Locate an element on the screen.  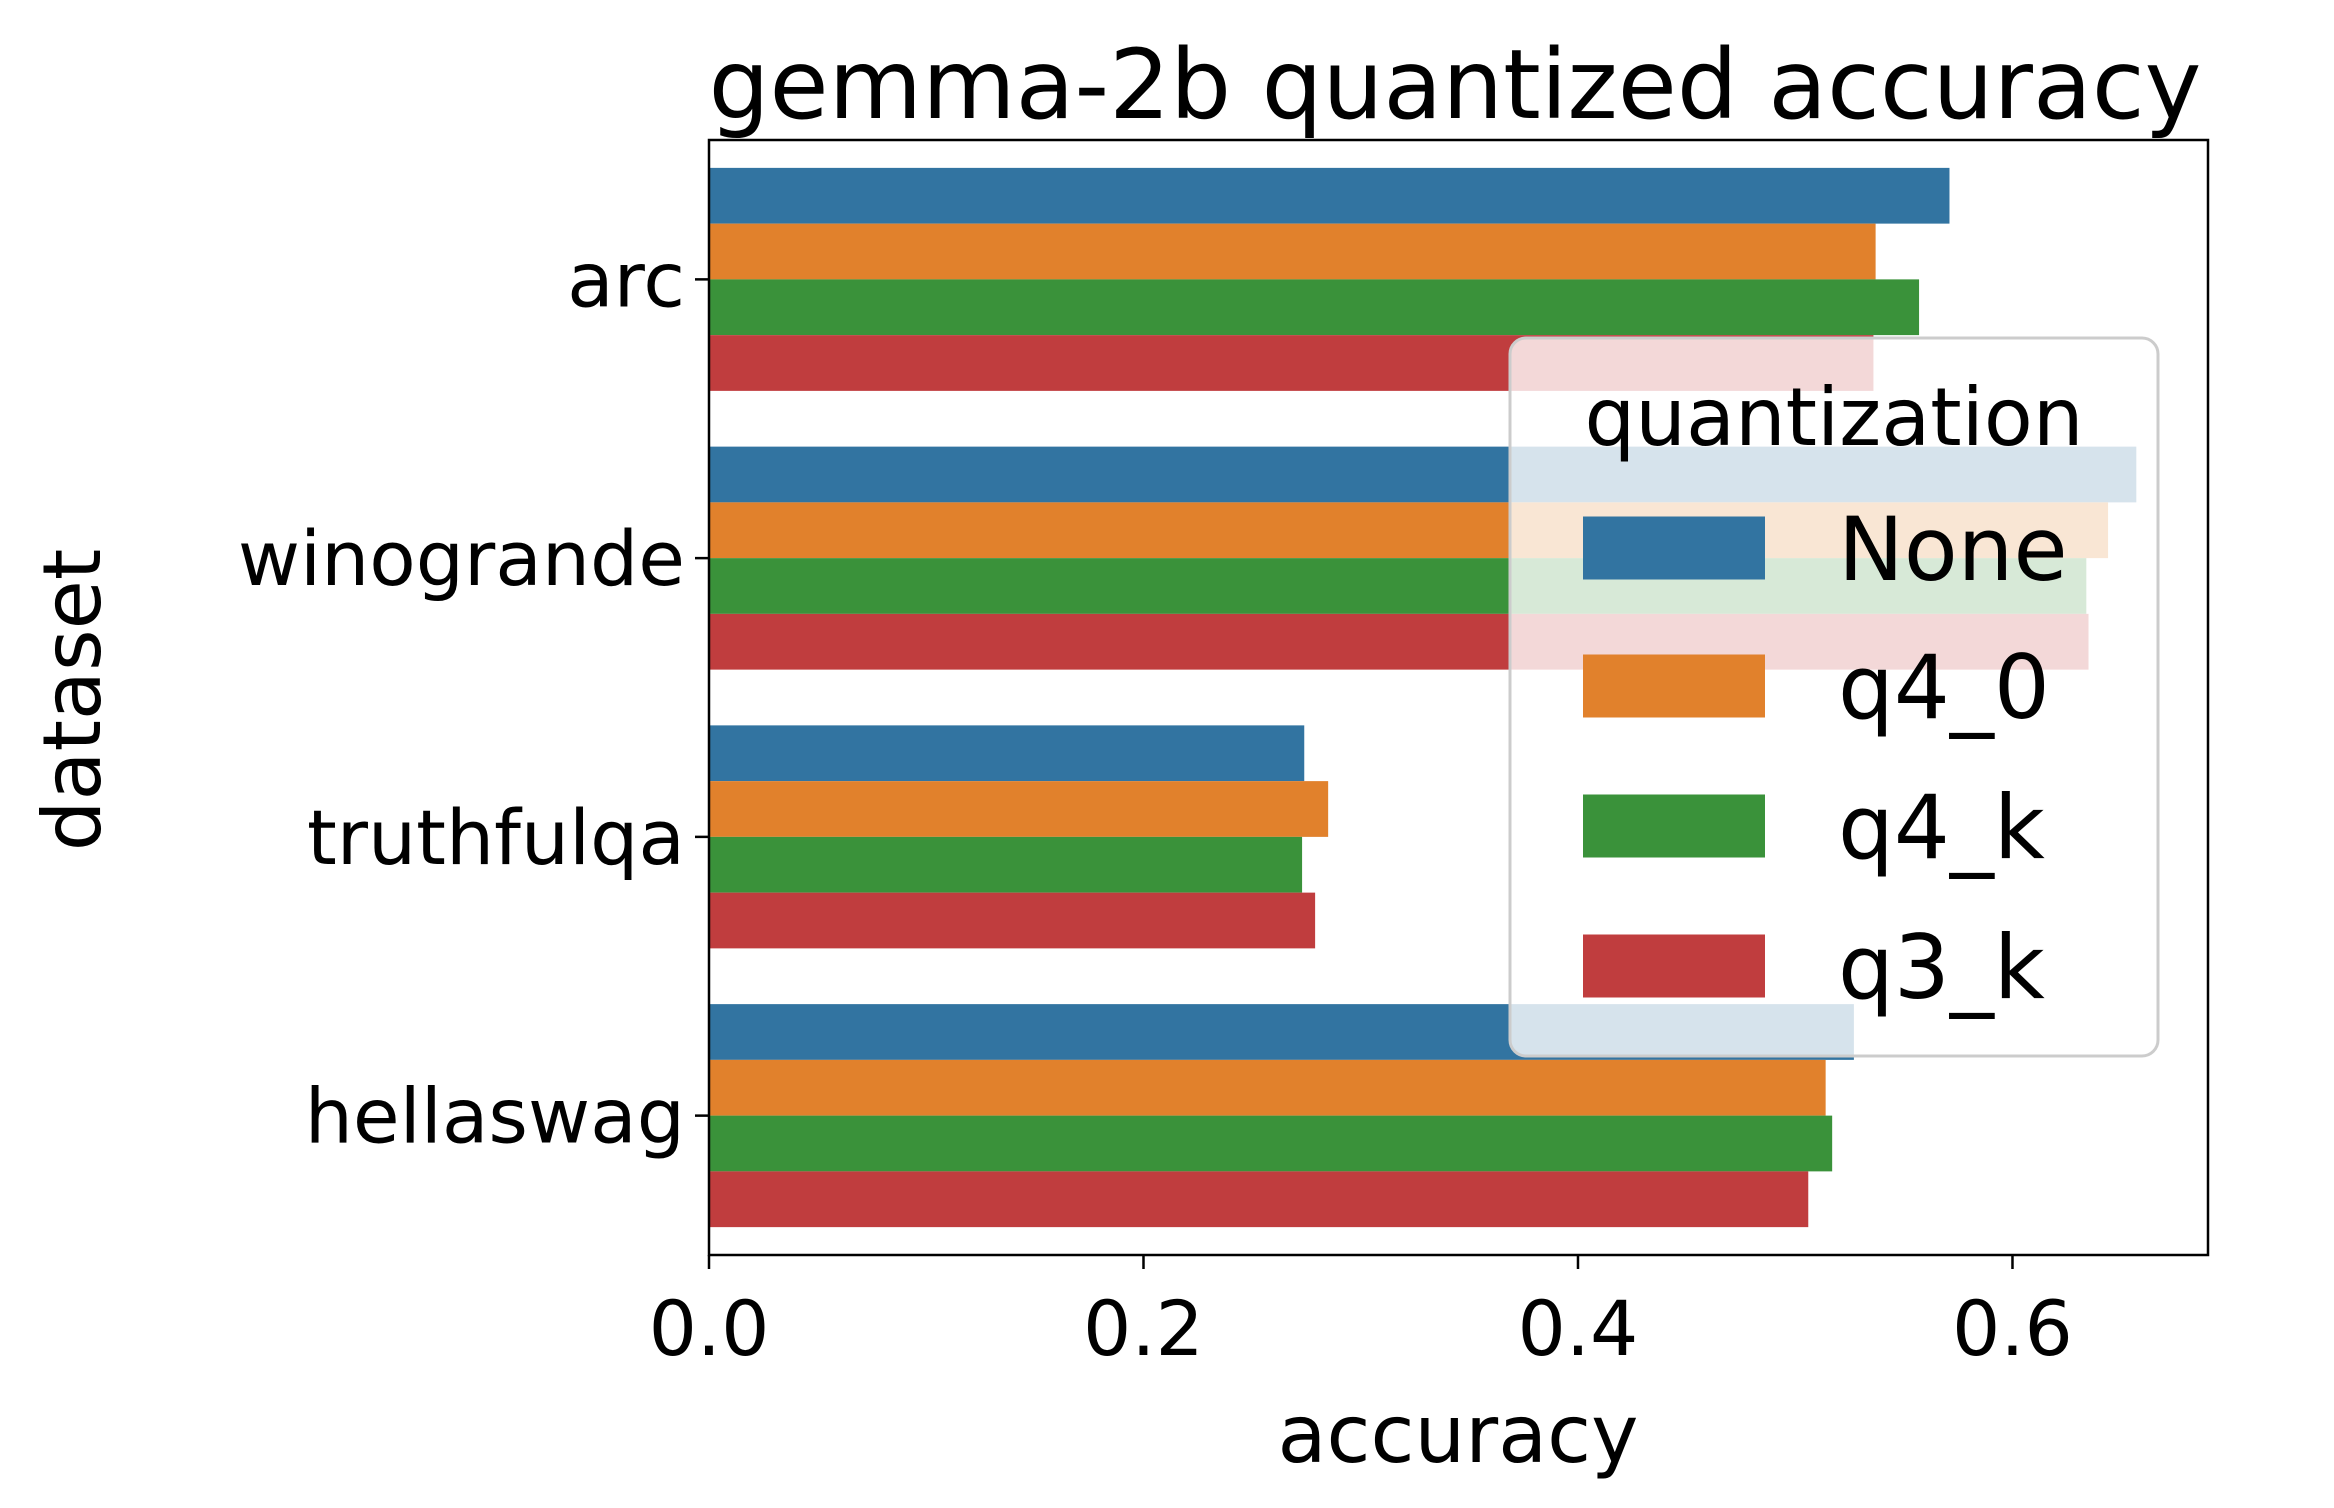
bar-truthfulqa-None is located at coordinates (1007, 753).